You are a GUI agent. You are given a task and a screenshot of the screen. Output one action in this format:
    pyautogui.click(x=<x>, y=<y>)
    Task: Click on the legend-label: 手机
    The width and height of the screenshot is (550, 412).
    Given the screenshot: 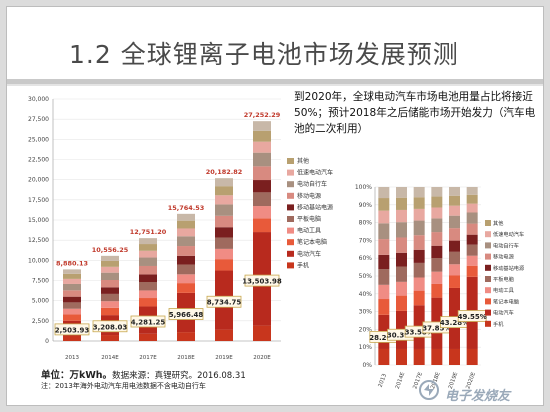 What is the action you would take?
    pyautogui.click(x=498, y=324)
    